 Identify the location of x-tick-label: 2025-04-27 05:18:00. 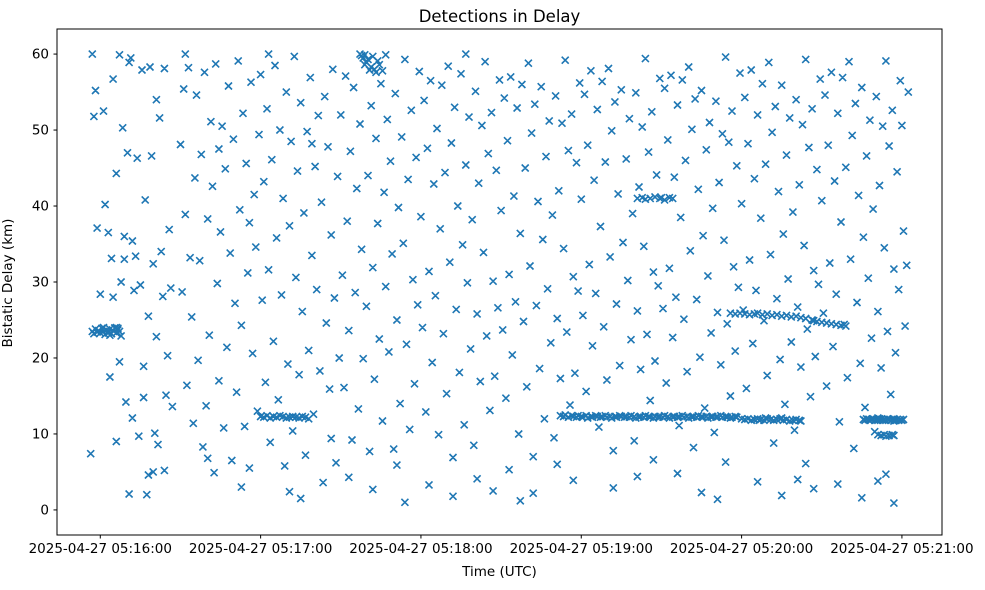
(420, 549).